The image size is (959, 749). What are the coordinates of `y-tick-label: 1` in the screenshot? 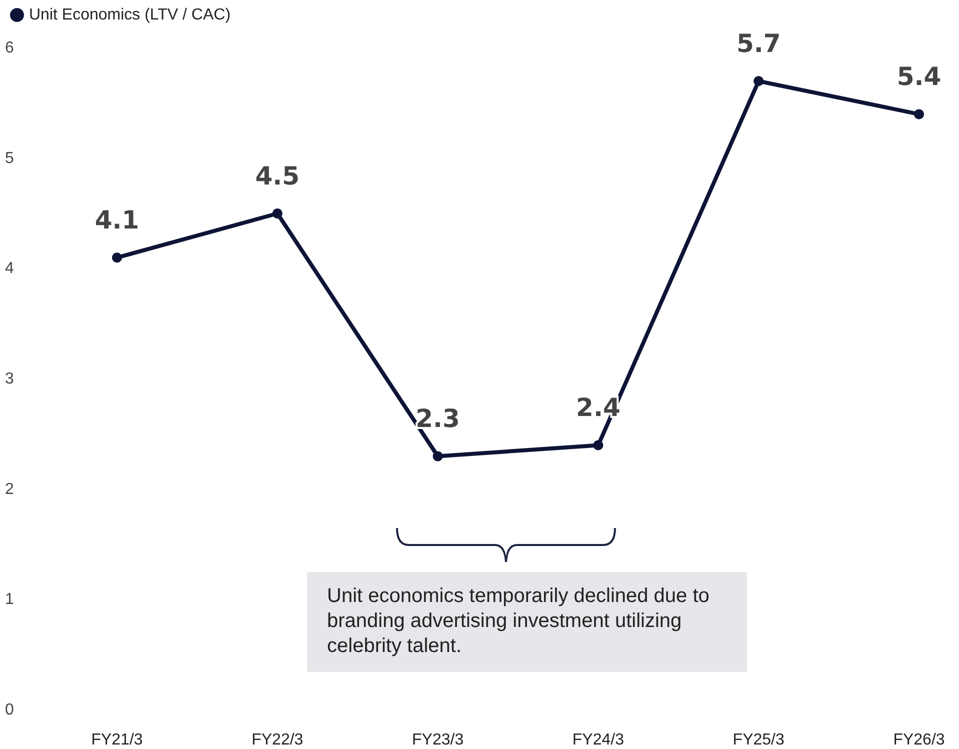 It's located at (9, 599).